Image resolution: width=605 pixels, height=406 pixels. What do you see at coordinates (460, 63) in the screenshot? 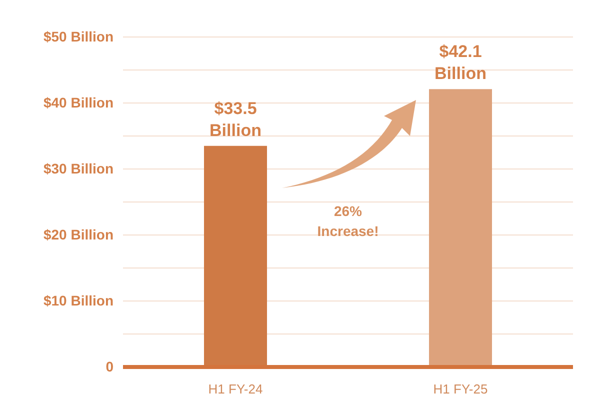
I see `data-label: $42.1 Billion` at bounding box center [460, 63].